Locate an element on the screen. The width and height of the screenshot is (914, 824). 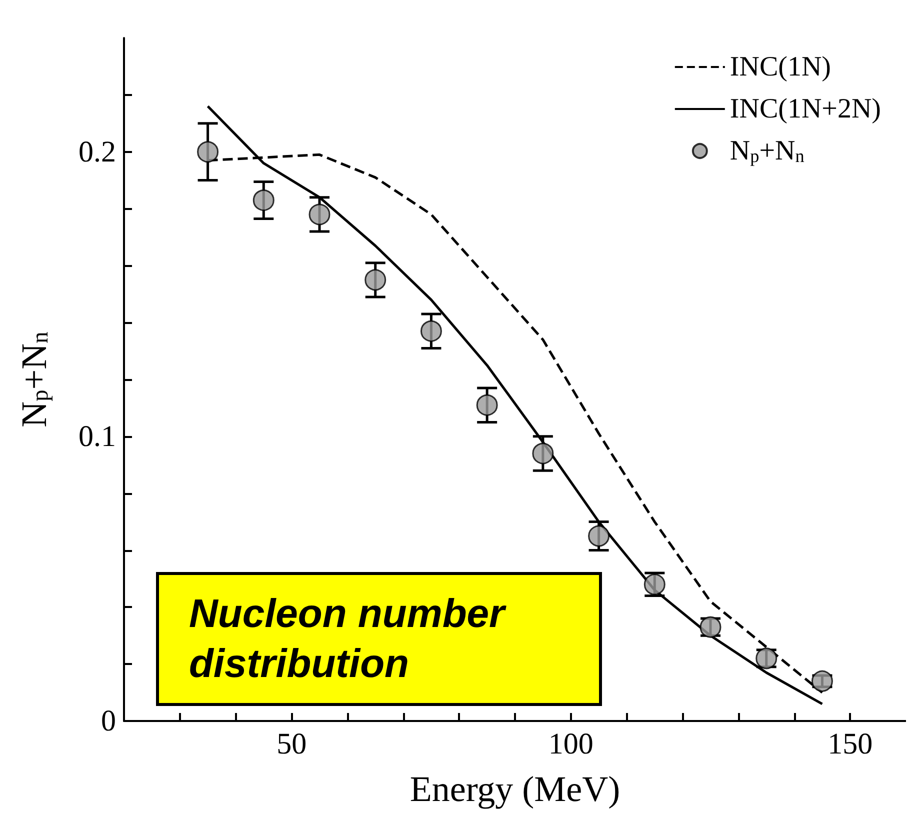
legend-label: INC(1N) is located at coordinates (780, 67).